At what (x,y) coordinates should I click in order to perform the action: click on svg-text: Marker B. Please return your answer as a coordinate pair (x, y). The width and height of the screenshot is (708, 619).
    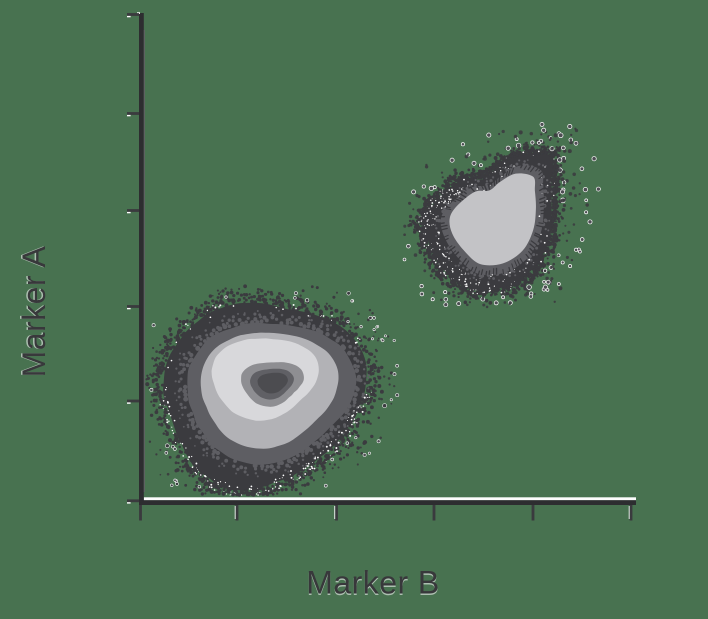
    Looking at the image, I should click on (372, 583).